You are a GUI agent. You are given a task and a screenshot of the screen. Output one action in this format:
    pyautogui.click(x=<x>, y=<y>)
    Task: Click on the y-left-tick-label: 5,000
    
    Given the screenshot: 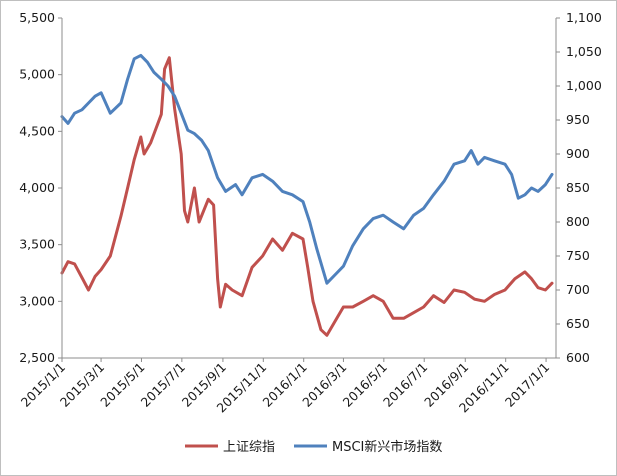 What is the action you would take?
    pyautogui.click(x=37, y=74)
    